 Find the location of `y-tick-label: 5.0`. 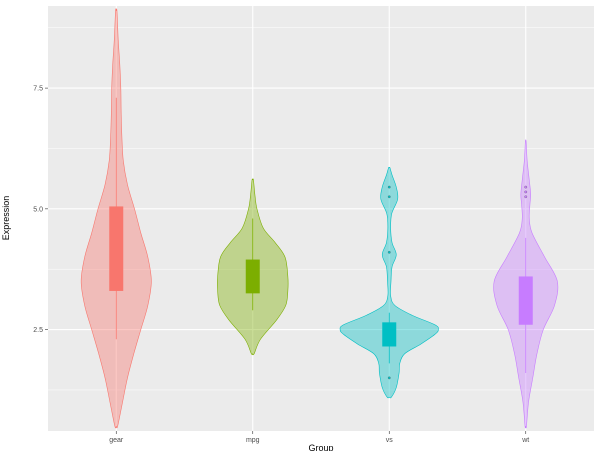

y-tick-label: 5.0 is located at coordinates (38, 209).